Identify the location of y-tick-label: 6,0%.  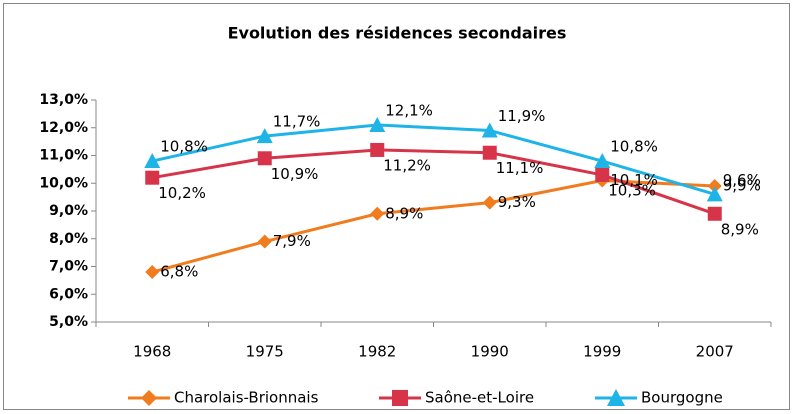
(68, 294).